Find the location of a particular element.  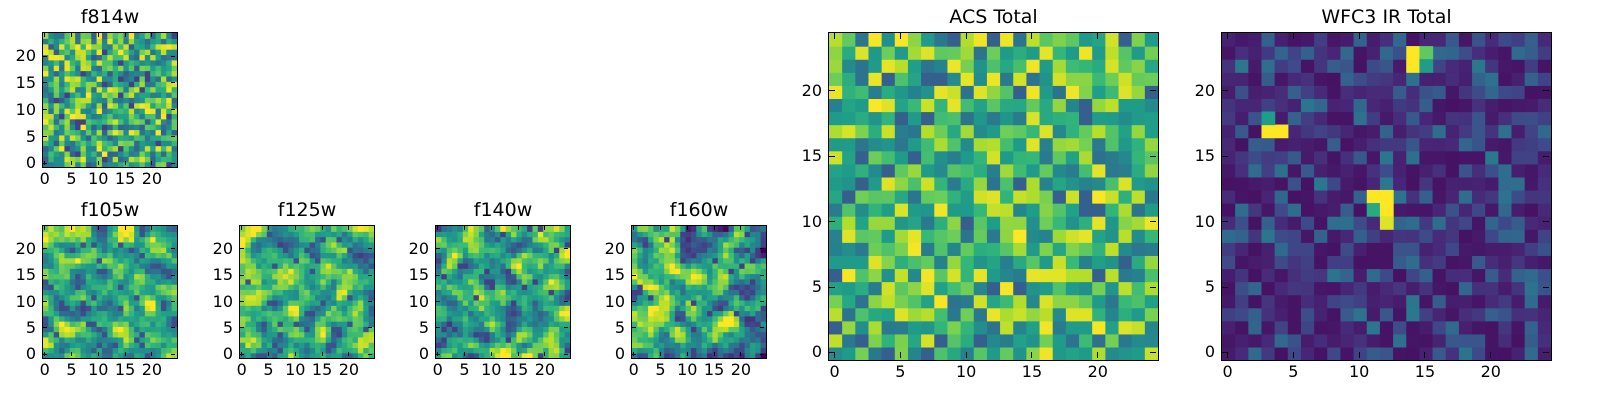

x-tick-label: 5 is located at coordinates (464, 369).